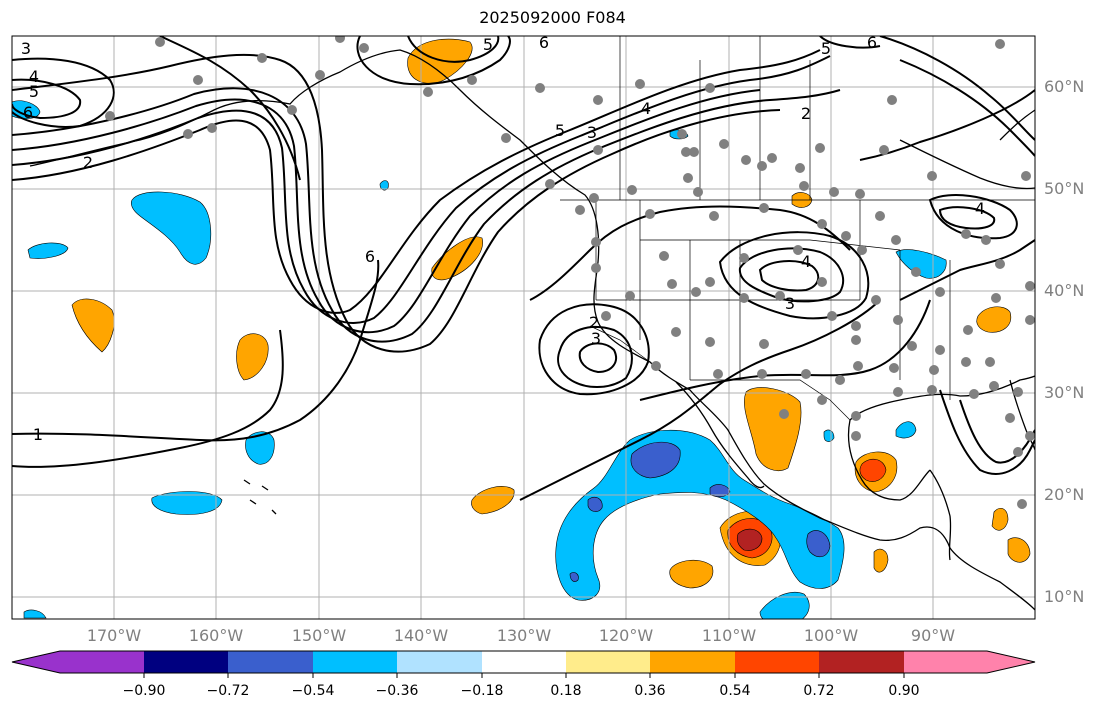  Describe the element at coordinates (1064, 494) in the screenshot. I see `lat-label-20n: 20°N` at that location.